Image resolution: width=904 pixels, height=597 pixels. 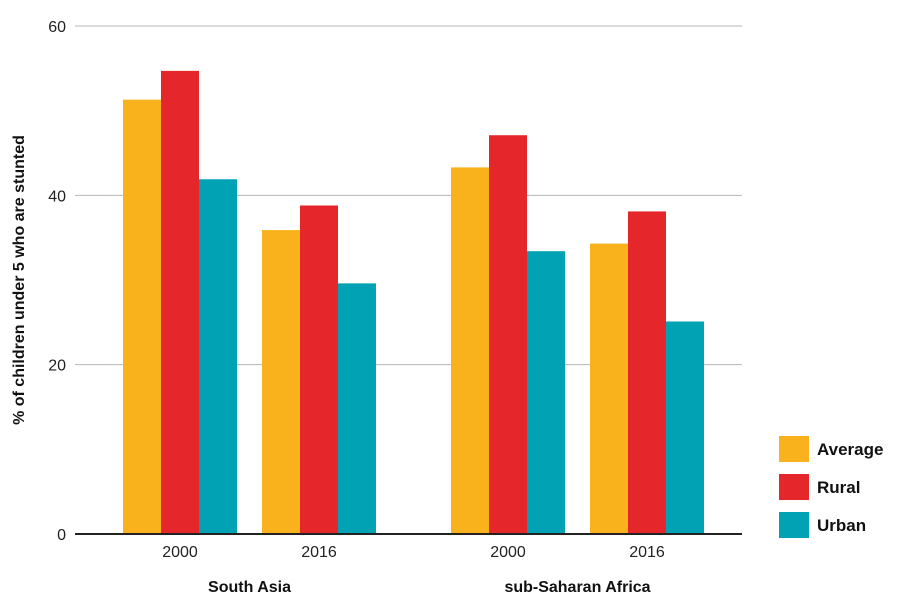 What do you see at coordinates (794, 487) in the screenshot?
I see `legend-swatch-rural` at bounding box center [794, 487].